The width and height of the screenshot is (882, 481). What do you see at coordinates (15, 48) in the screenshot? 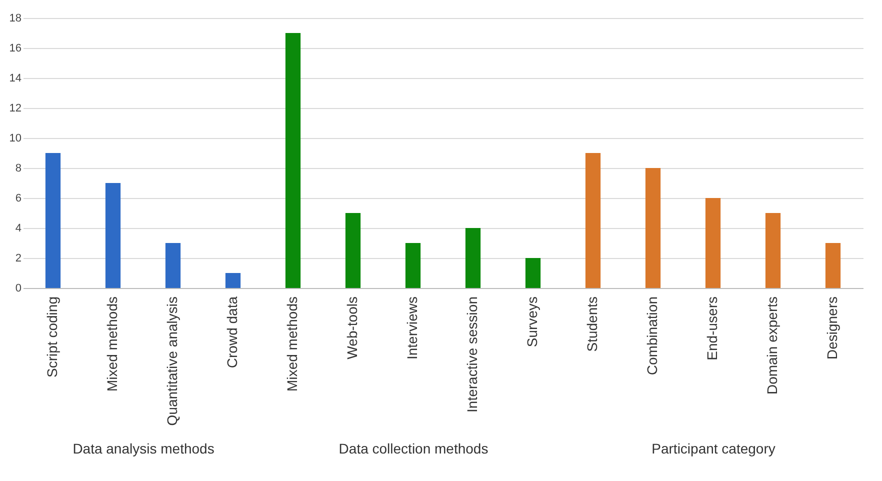
I see `y-tick-label: 16` at bounding box center [15, 48].